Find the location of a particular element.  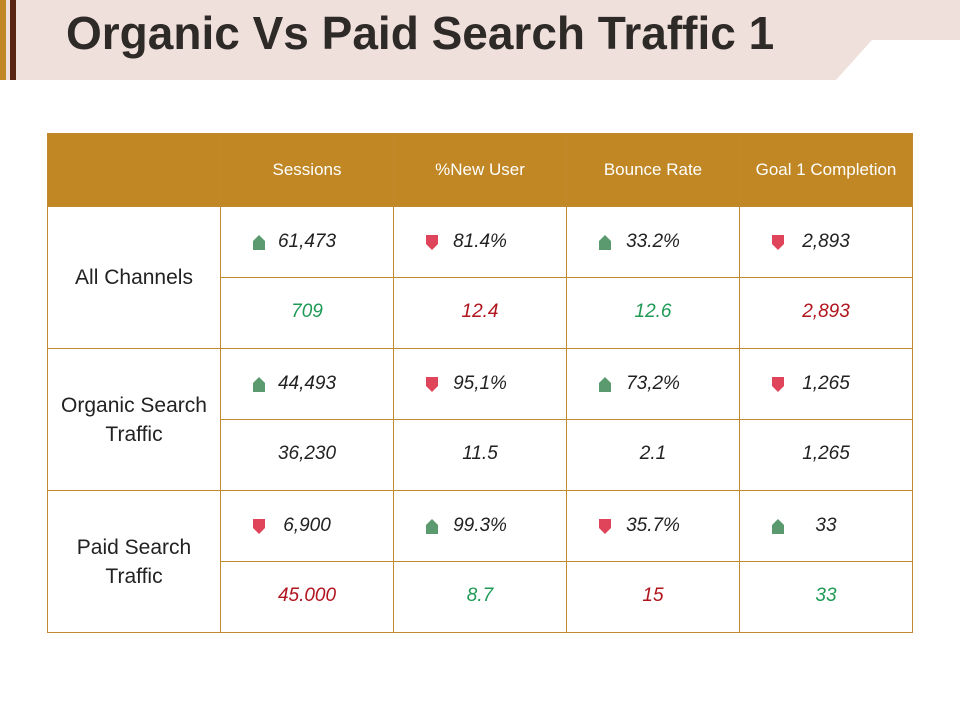

change-value: 33 is located at coordinates (826, 595).